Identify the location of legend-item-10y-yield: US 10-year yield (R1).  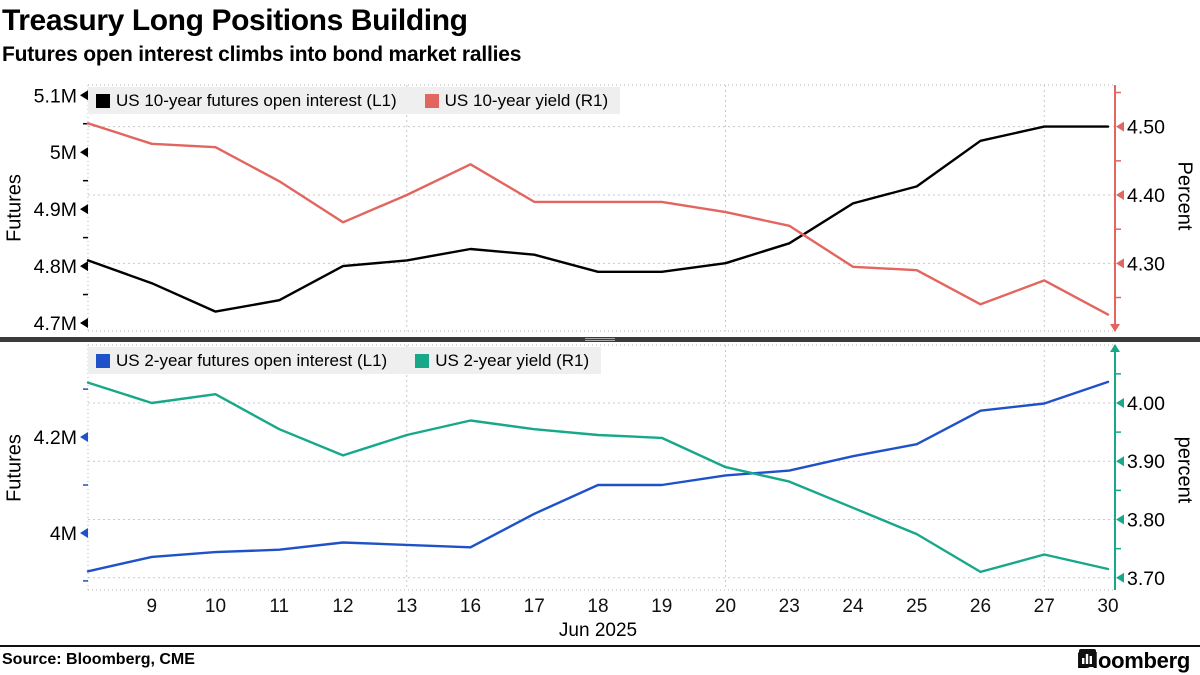
(516, 100).